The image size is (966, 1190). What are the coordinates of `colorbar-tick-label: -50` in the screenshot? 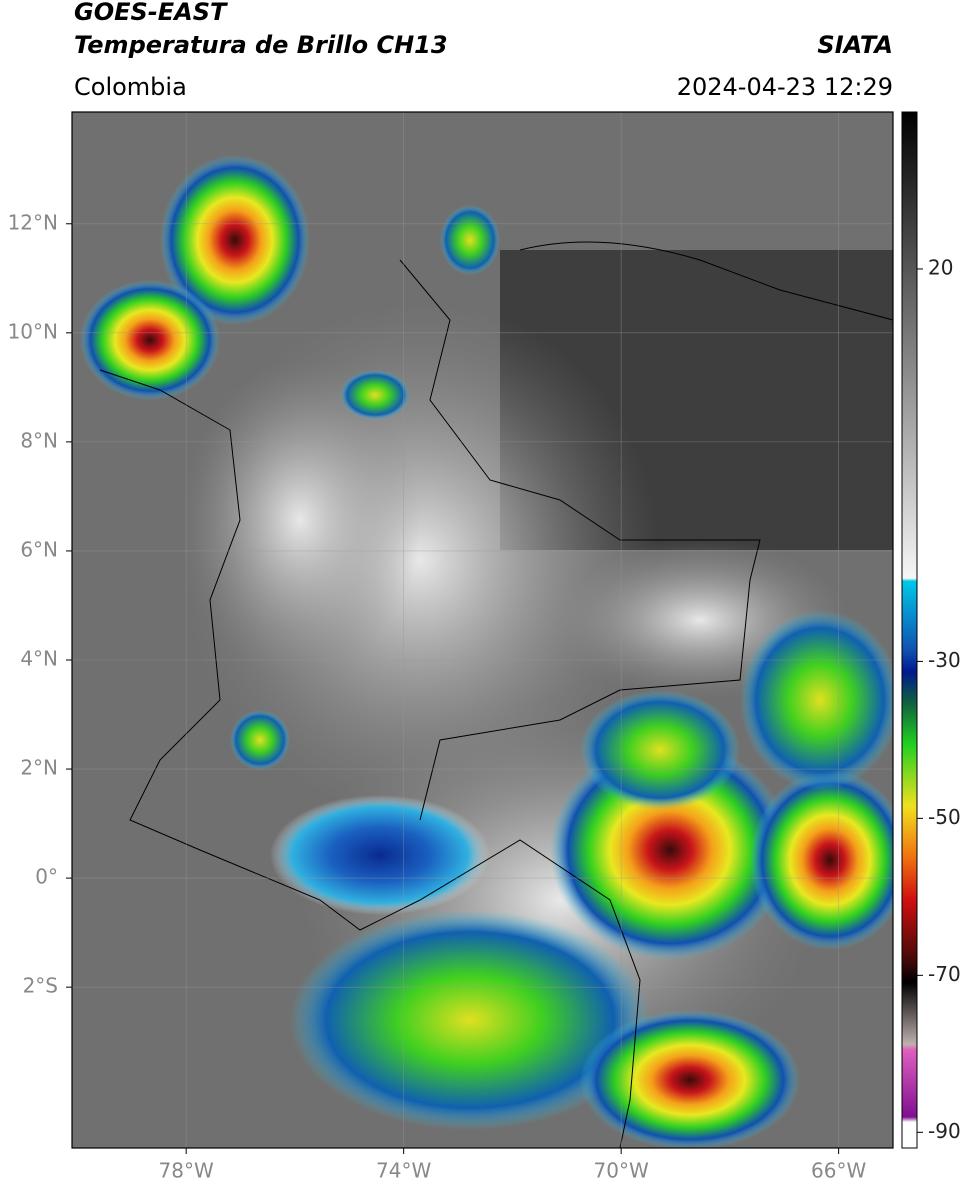 It's located at (944, 817).